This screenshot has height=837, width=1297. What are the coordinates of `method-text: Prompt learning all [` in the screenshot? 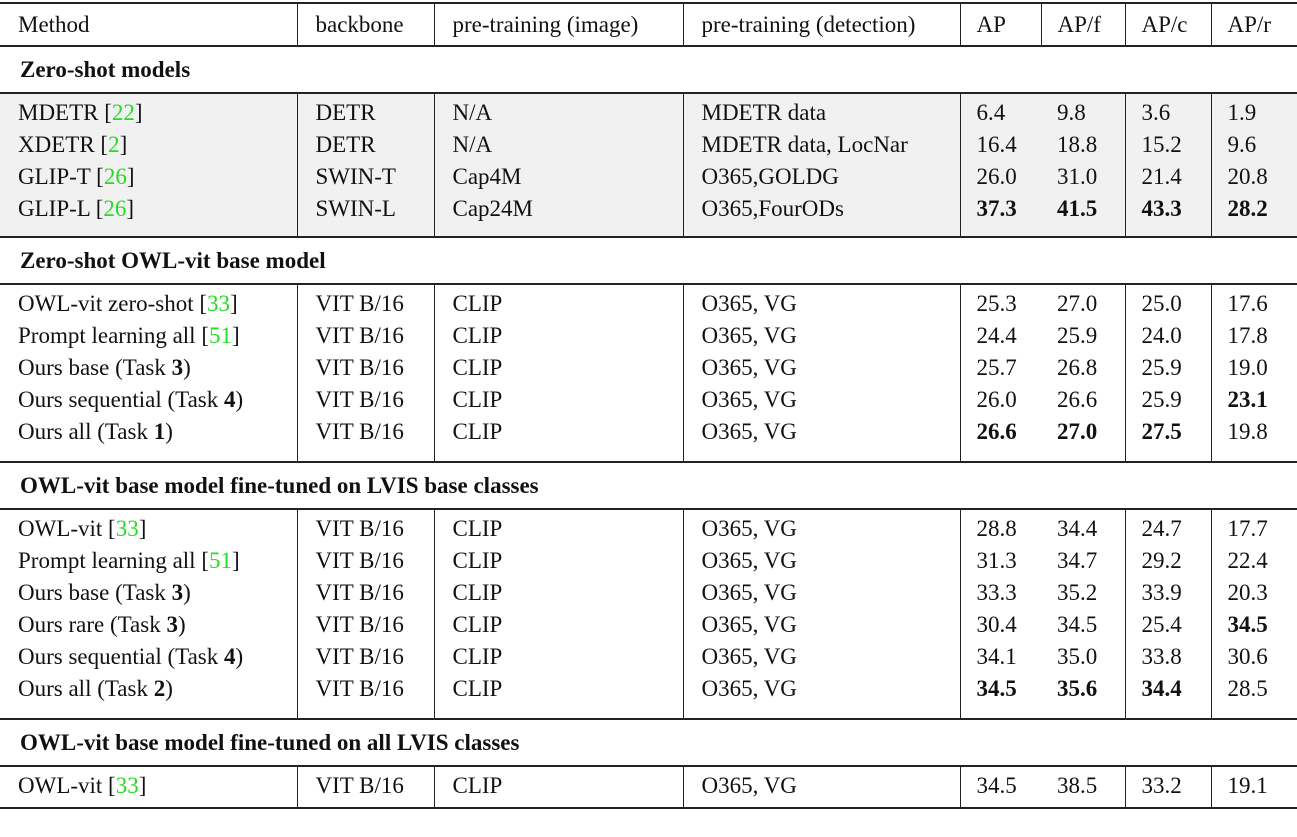 It's located at (113, 335).